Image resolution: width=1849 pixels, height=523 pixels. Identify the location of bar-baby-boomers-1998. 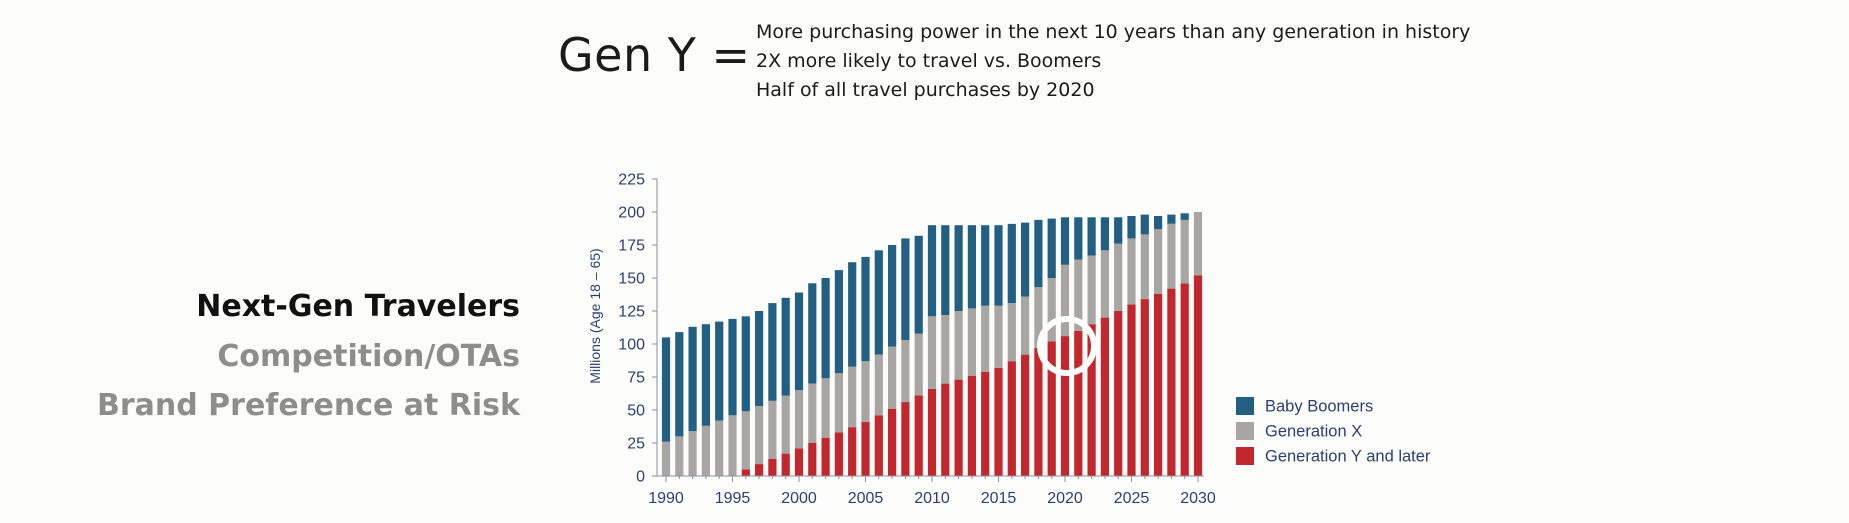
(772, 352).